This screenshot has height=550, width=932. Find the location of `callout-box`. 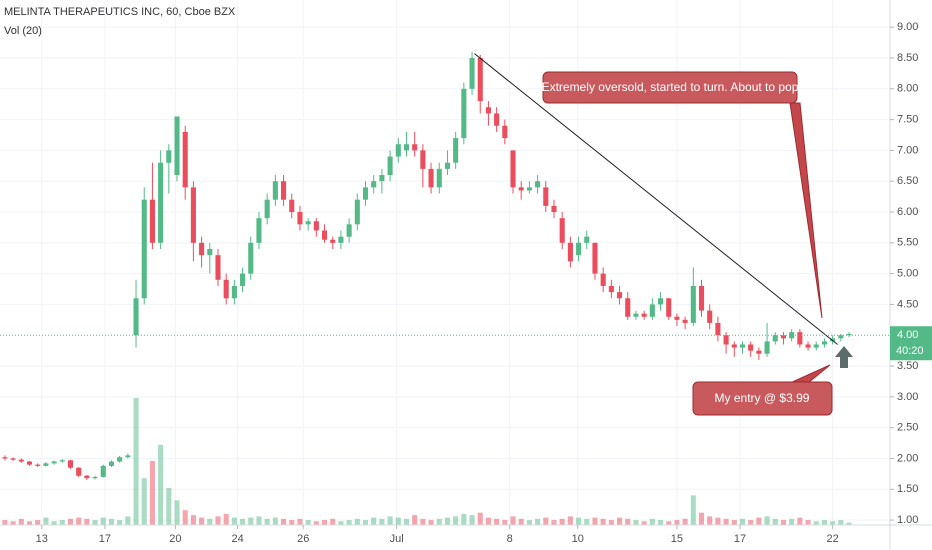

callout-box is located at coordinates (670, 87).